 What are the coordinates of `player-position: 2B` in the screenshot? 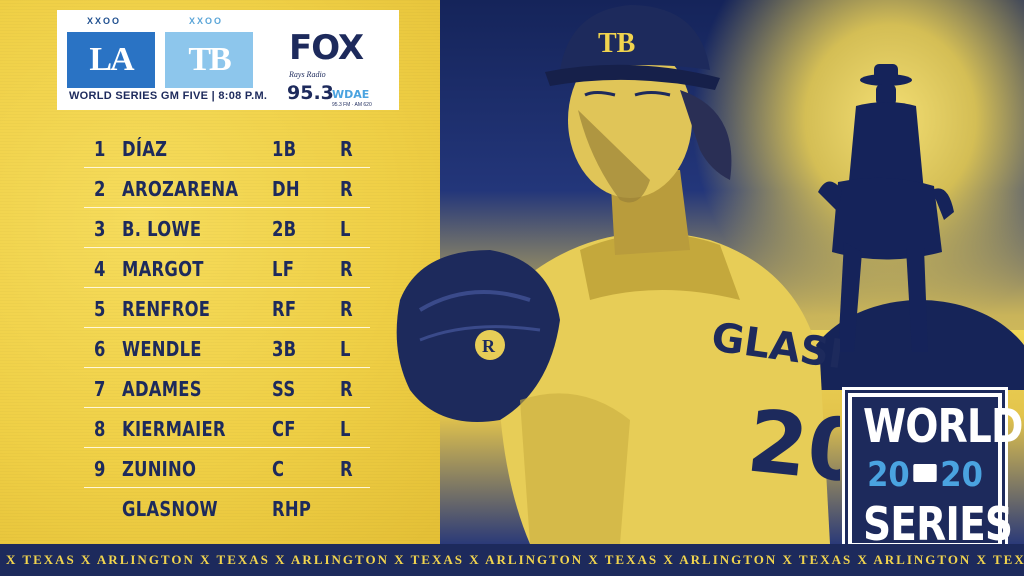 It's located at (284, 229).